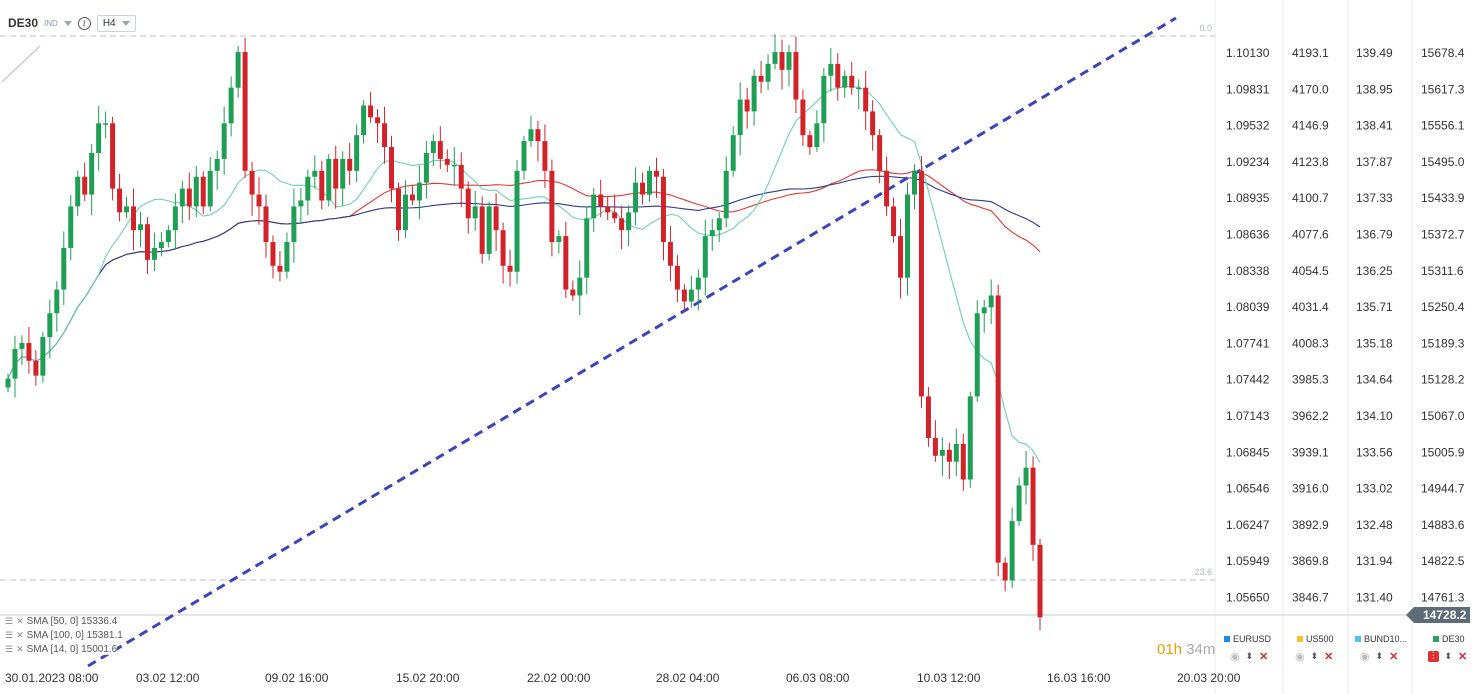 This screenshot has height=694, width=1482. What do you see at coordinates (1443, 89) in the screenshot?
I see `y-tick-label: 15617.3` at bounding box center [1443, 89].